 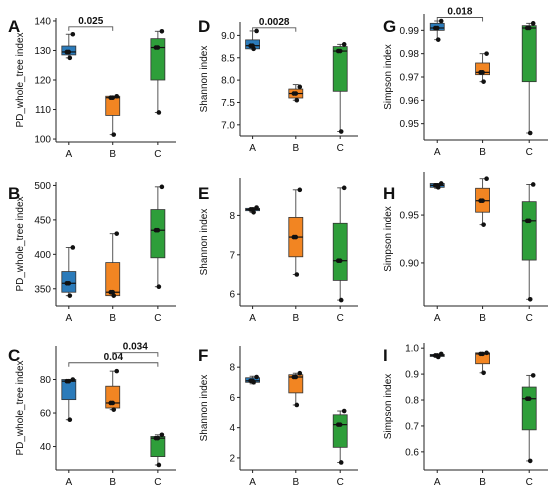 I want to click on y-tick-label: 120, so click(x=42, y=81).